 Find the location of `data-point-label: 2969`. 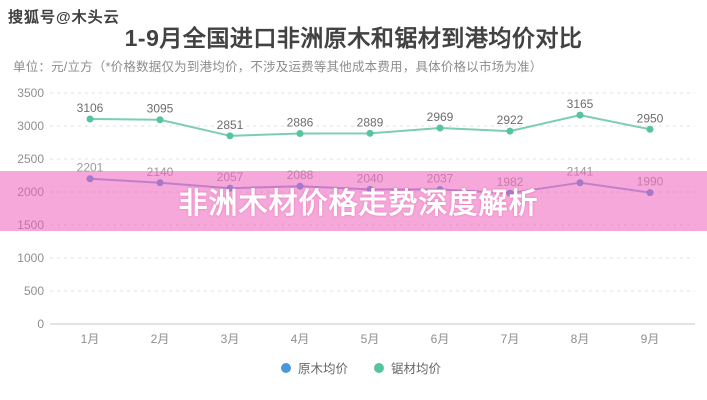

data-point-label: 2969 is located at coordinates (440, 117).